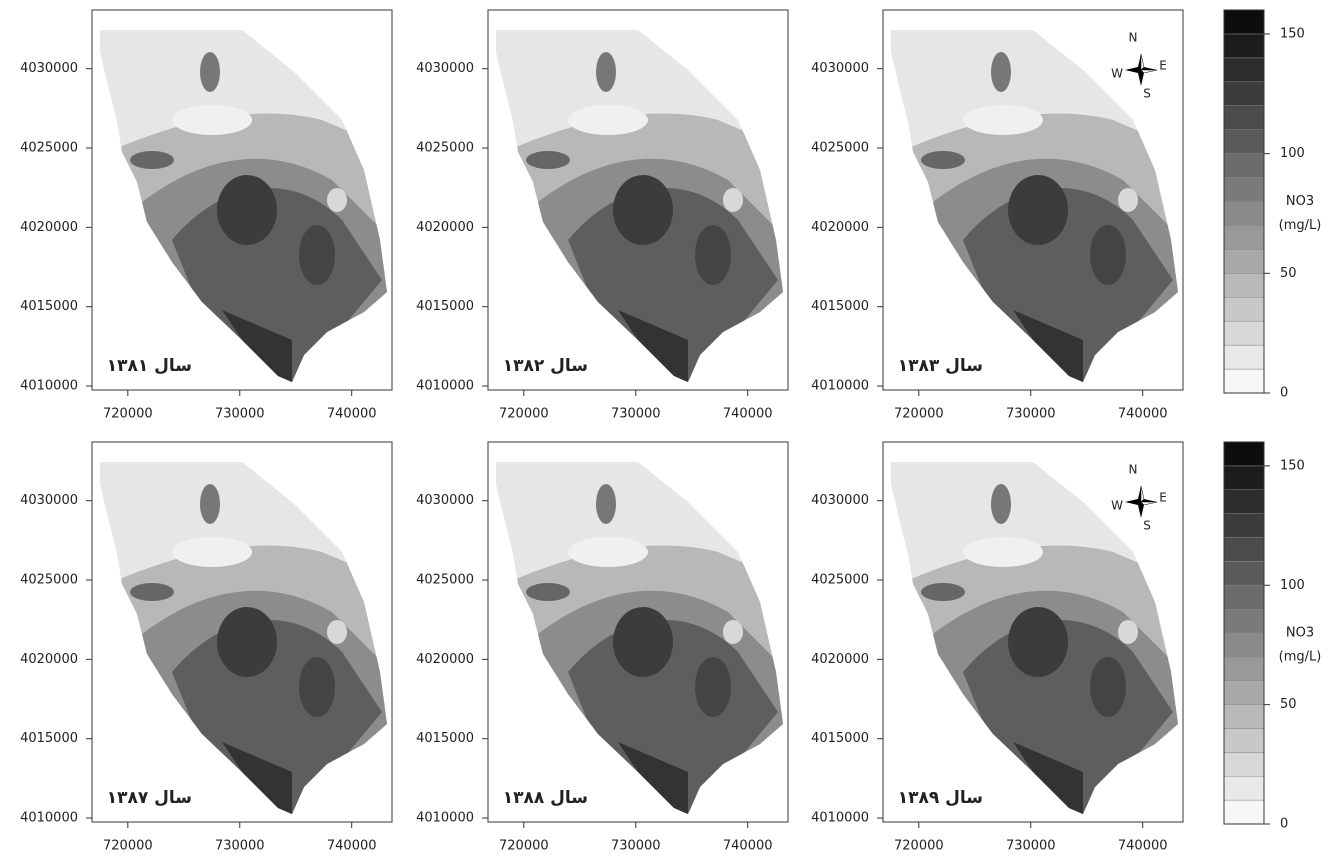  What do you see at coordinates (1272, 205) in the screenshot?
I see `colorbar: 0 50 100 150 NO3 (mg/L)` at bounding box center [1272, 205].